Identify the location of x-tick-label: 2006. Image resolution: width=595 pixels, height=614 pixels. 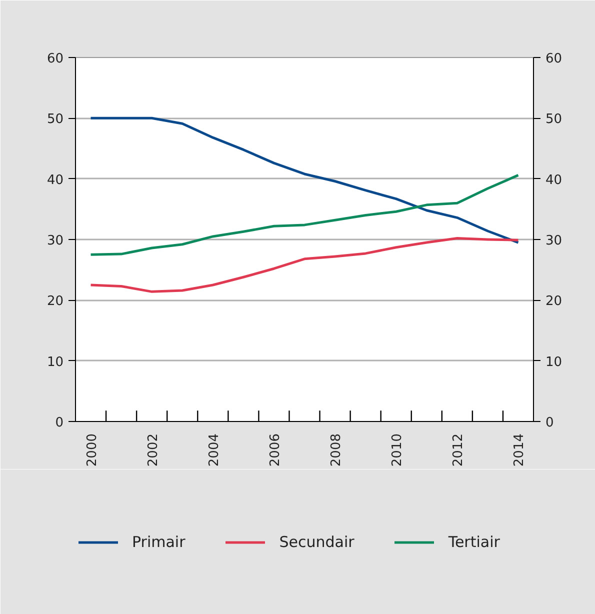
(275, 450).